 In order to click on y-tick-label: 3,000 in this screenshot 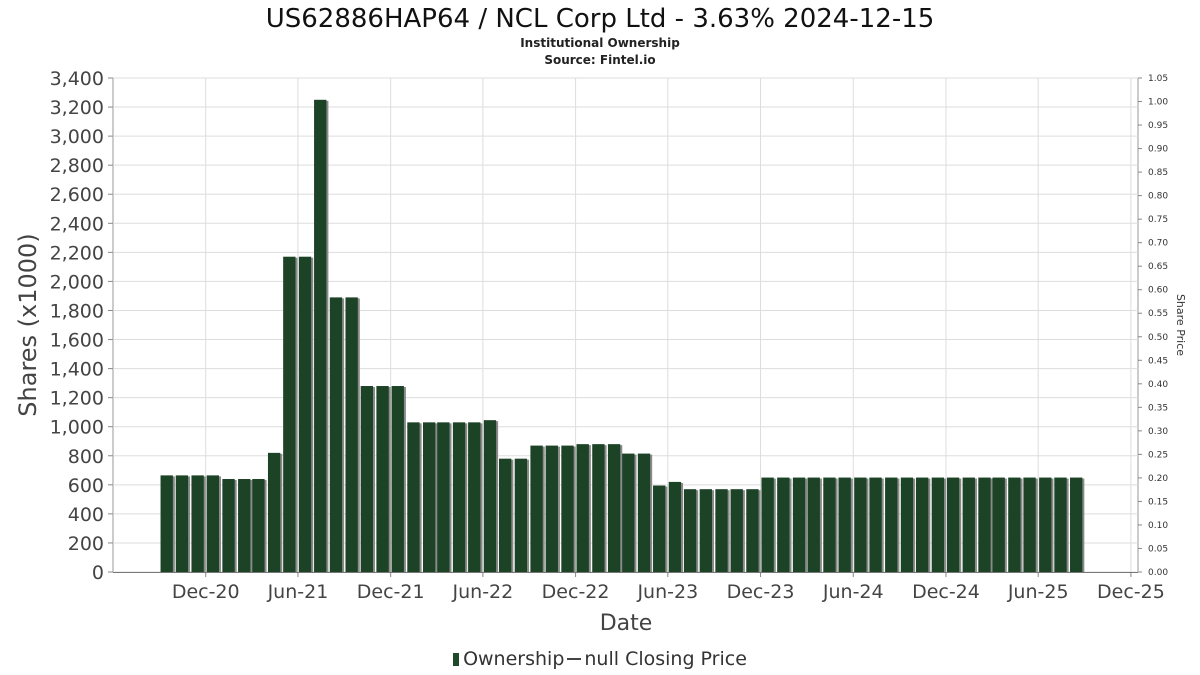, I will do `click(77, 137)`.